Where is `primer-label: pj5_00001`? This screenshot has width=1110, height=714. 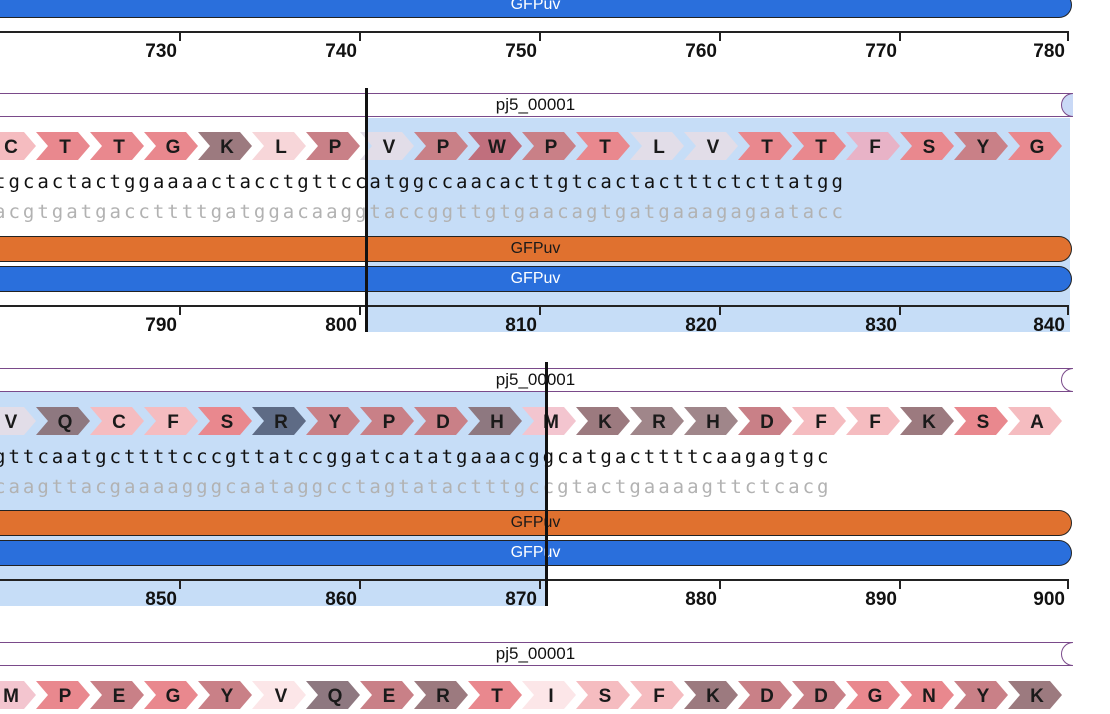 primer-label: pj5_00001 is located at coordinates (535, 104).